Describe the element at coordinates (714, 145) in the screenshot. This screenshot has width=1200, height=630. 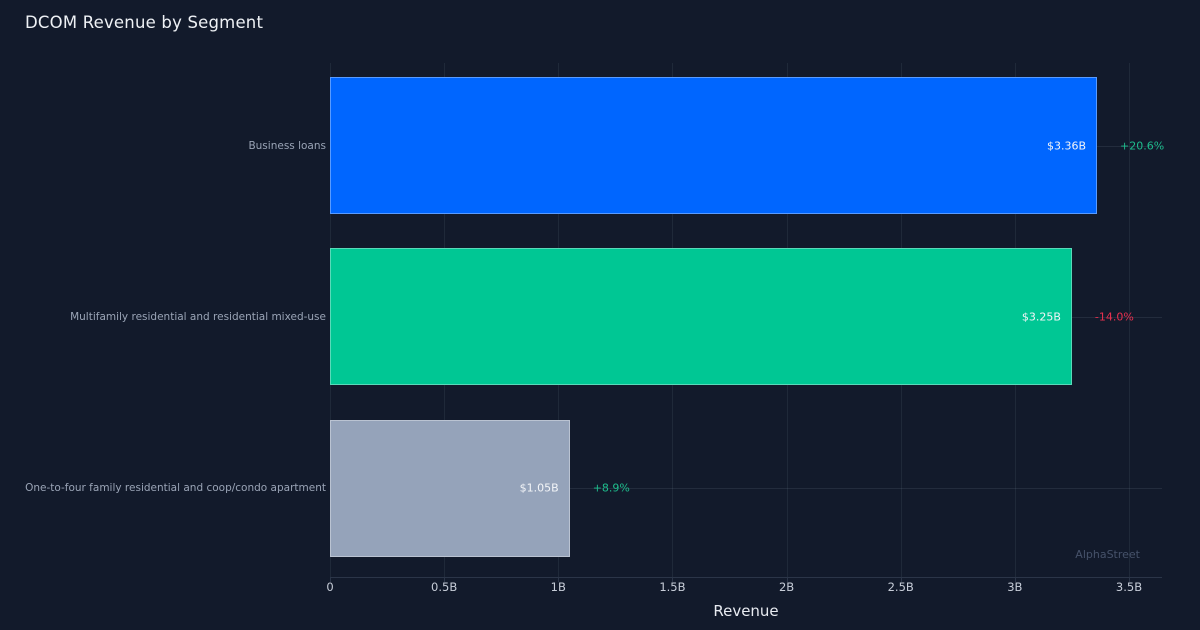
I see `bar: $3.36B` at that location.